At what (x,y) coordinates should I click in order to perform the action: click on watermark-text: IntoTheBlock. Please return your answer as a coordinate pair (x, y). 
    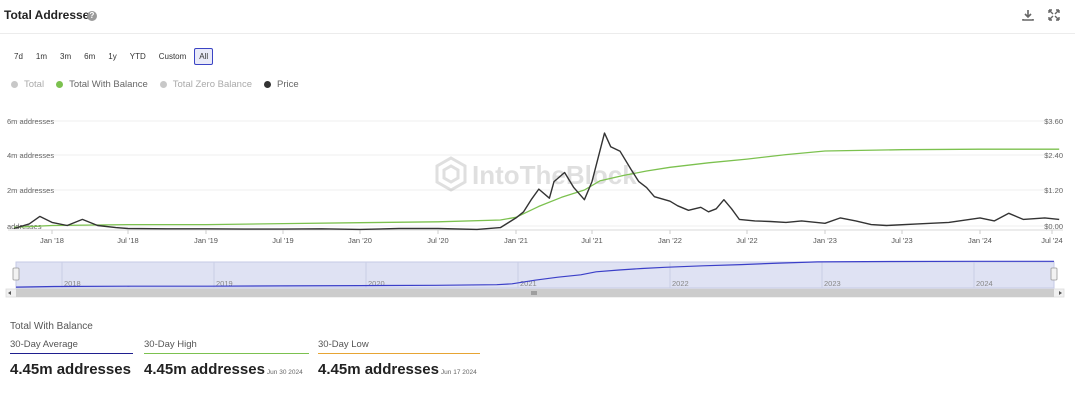
    Looking at the image, I should click on (554, 175).